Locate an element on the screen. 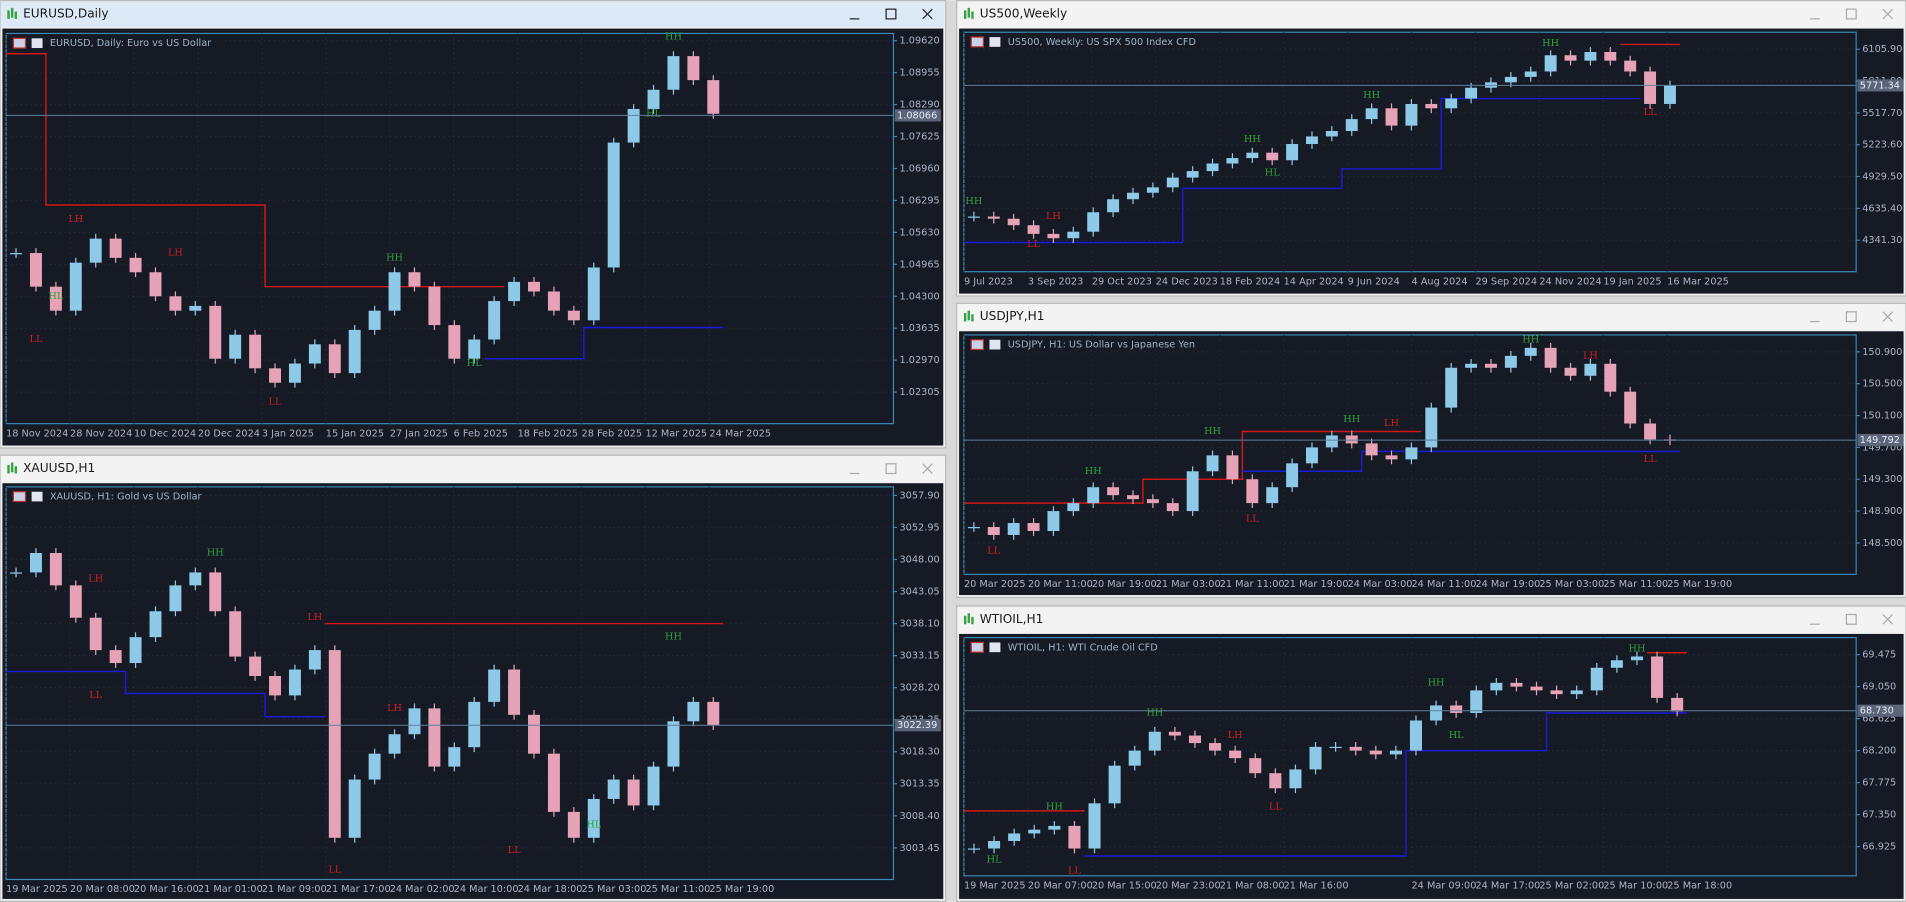 The height and width of the screenshot is (902, 1906). x-tick-label: 20 Mar 16:00 is located at coordinates (166, 889).